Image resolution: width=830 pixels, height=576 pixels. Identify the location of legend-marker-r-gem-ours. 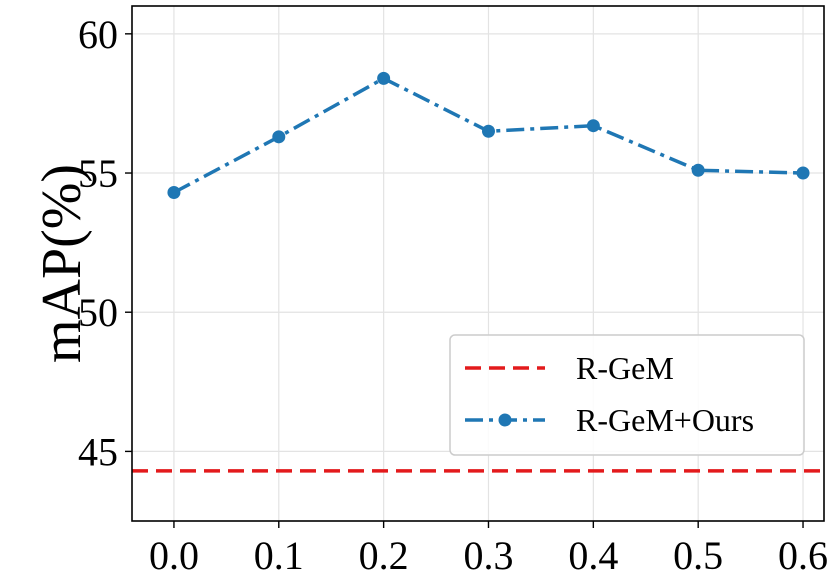
(505, 420).